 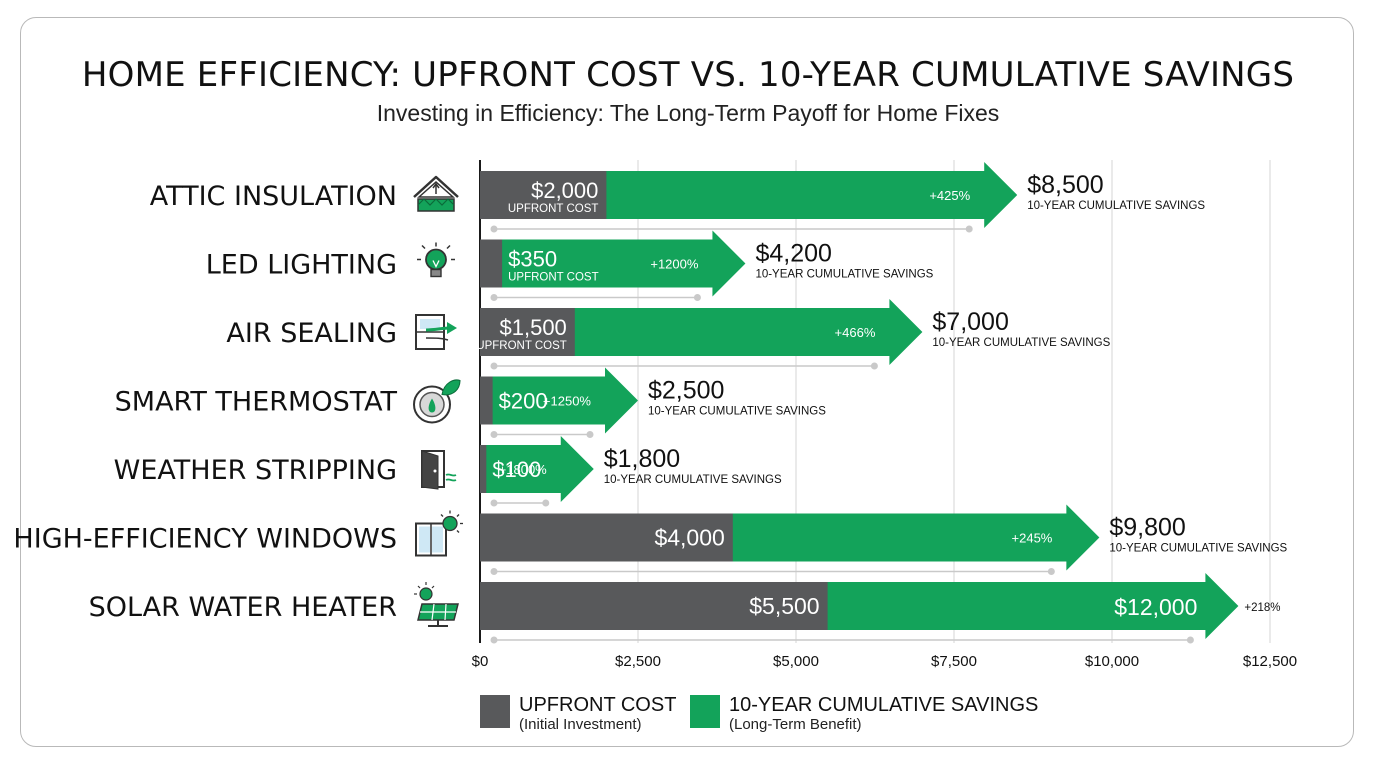 I want to click on window-pane-right, so click(x=437, y=539).